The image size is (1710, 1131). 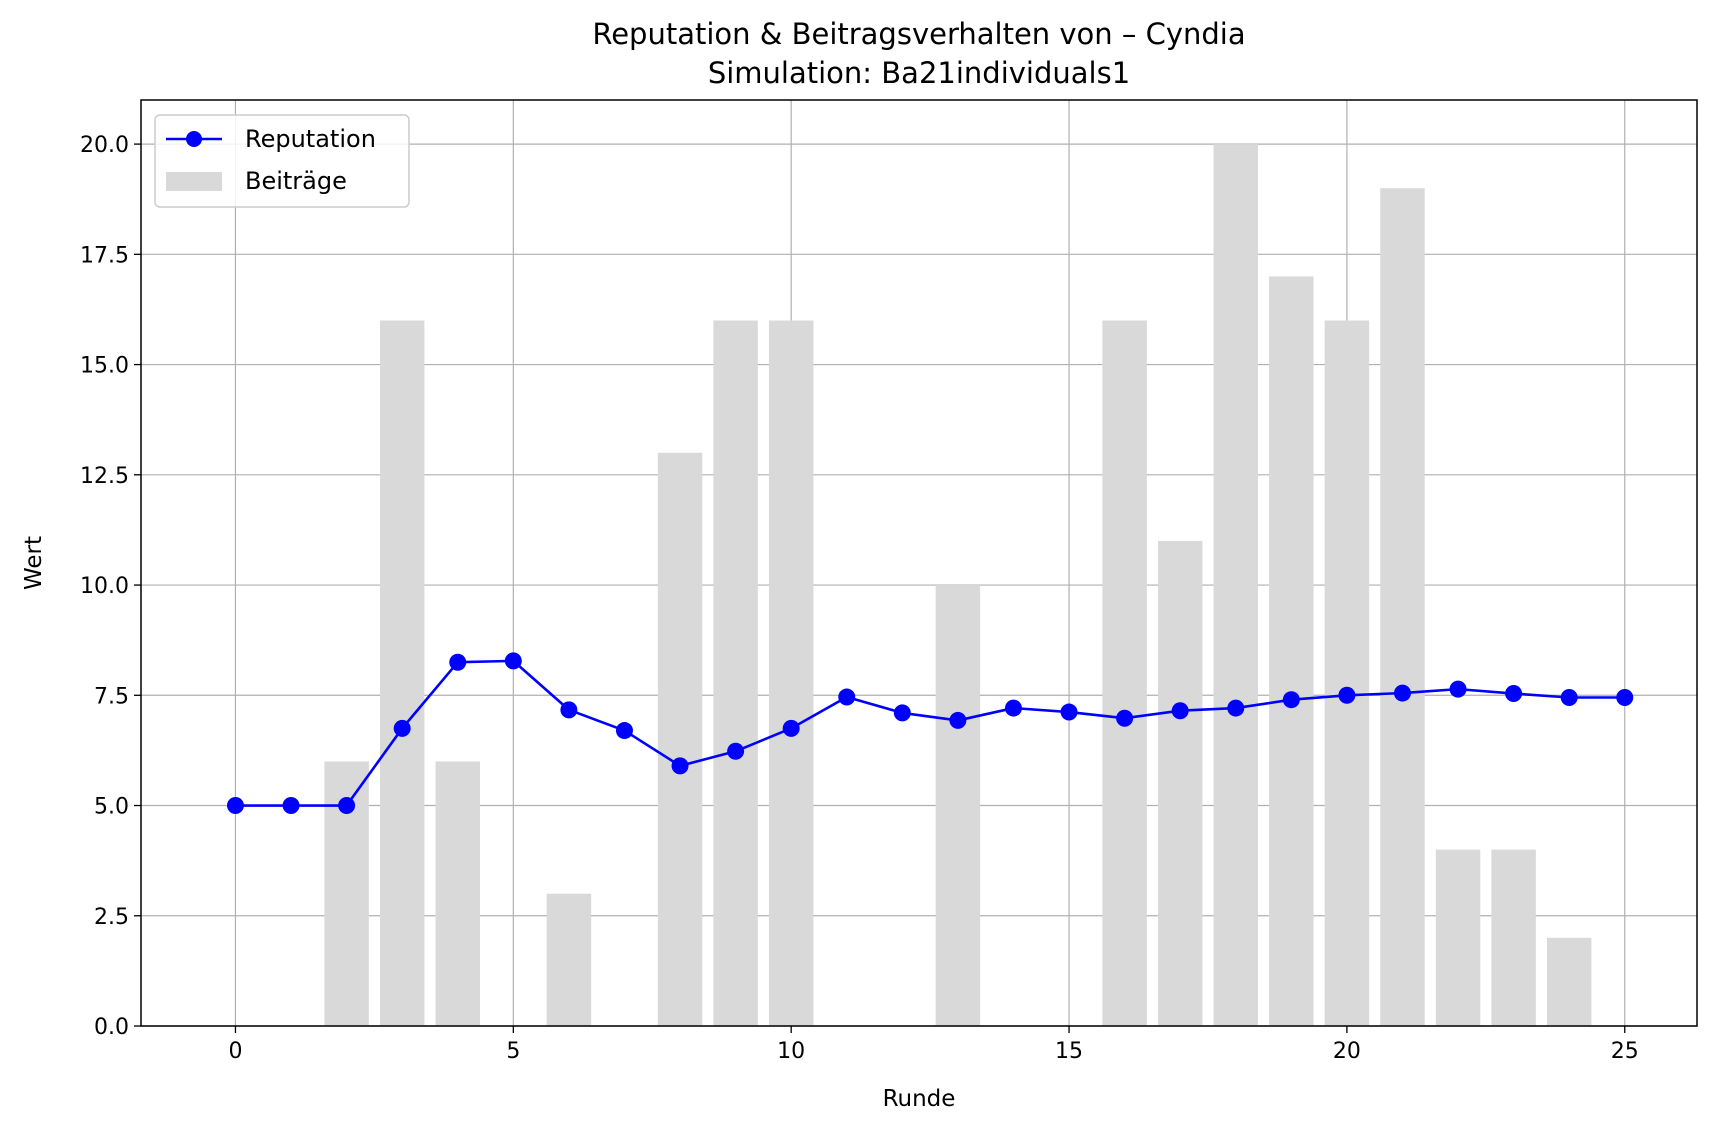 I want to click on x-tick-label: 10, so click(x=791, y=1051).